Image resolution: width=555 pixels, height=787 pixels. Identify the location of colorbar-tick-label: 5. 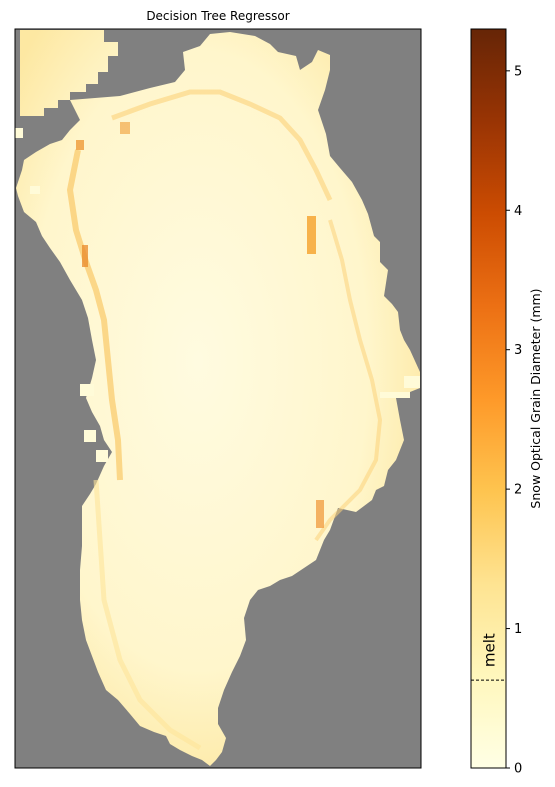
(518, 71).